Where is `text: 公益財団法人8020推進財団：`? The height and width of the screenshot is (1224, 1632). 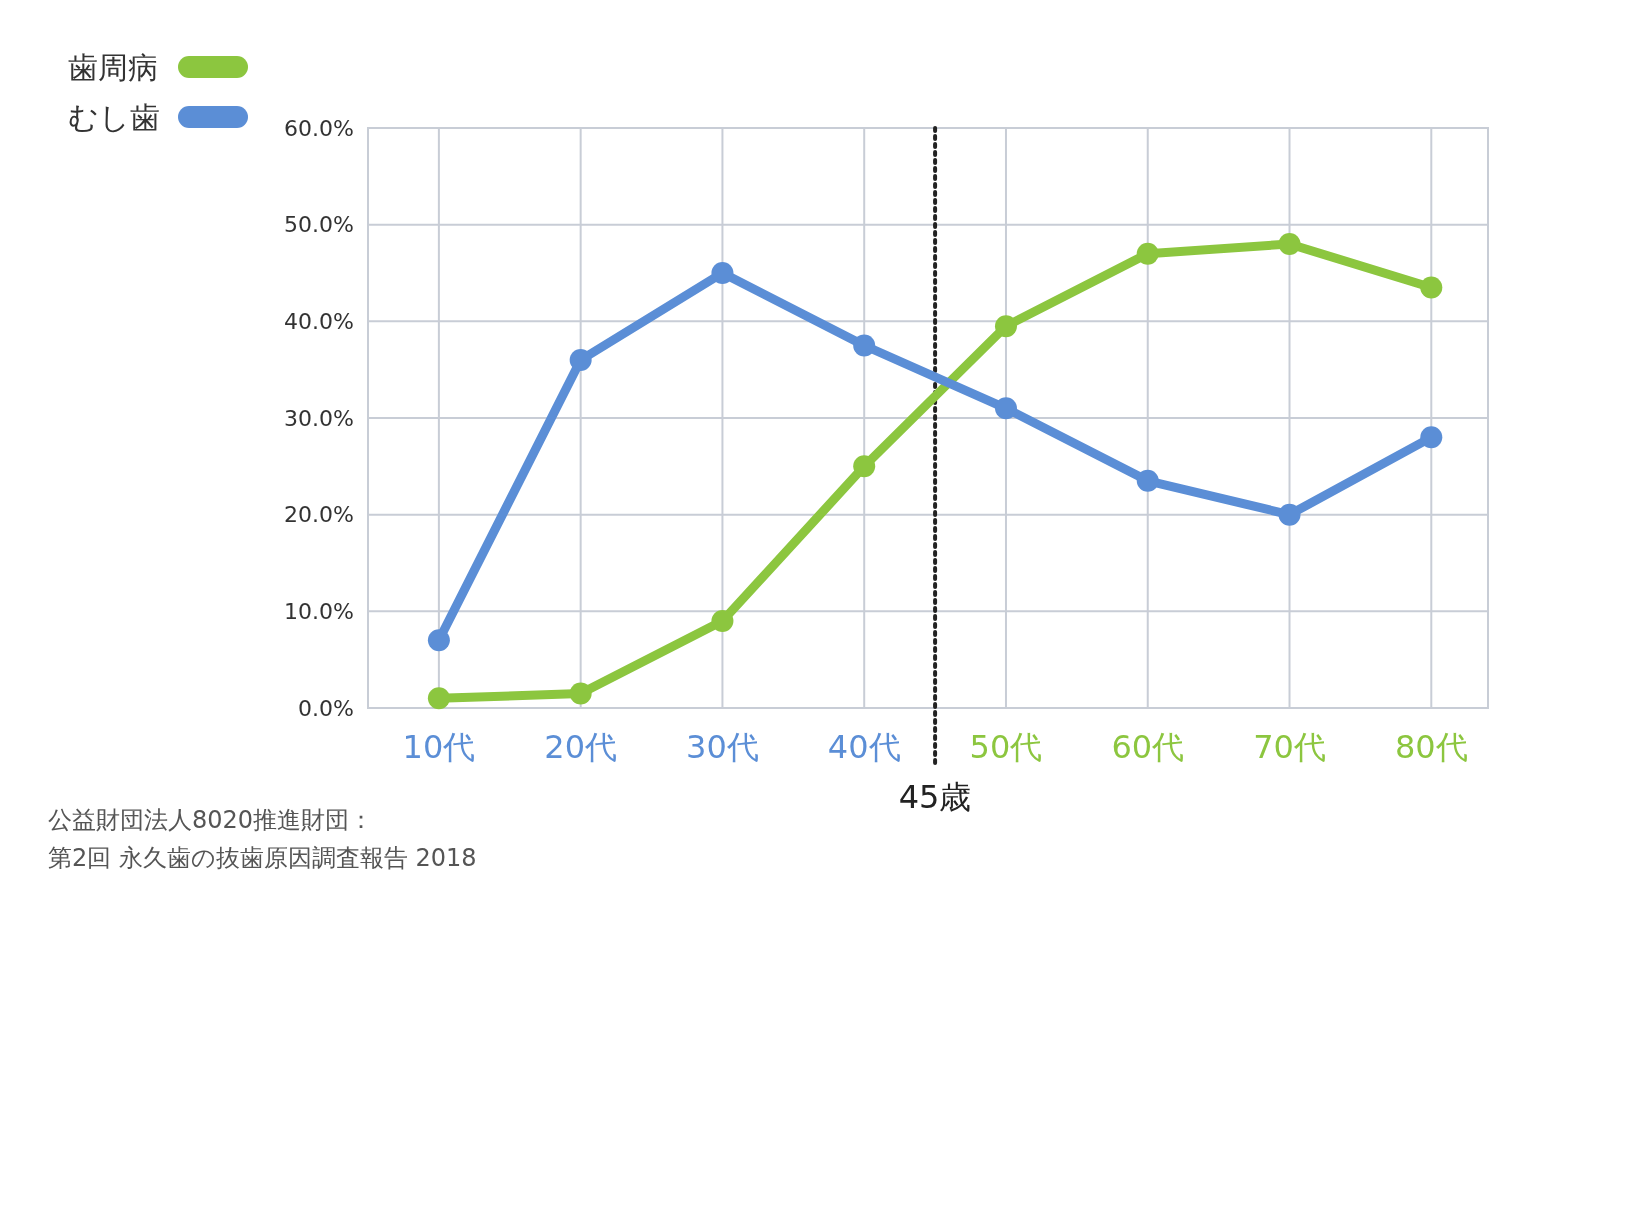
text: 公益財団法人8020推進財団： is located at coordinates (211, 820).